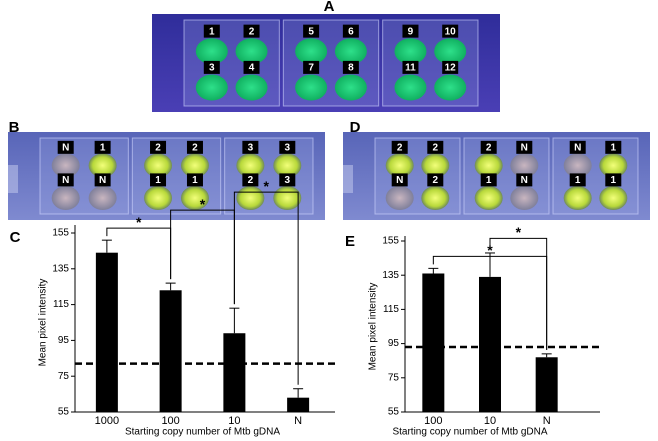 The height and width of the screenshot is (441, 658). I want to click on well-label: 12, so click(451, 68).